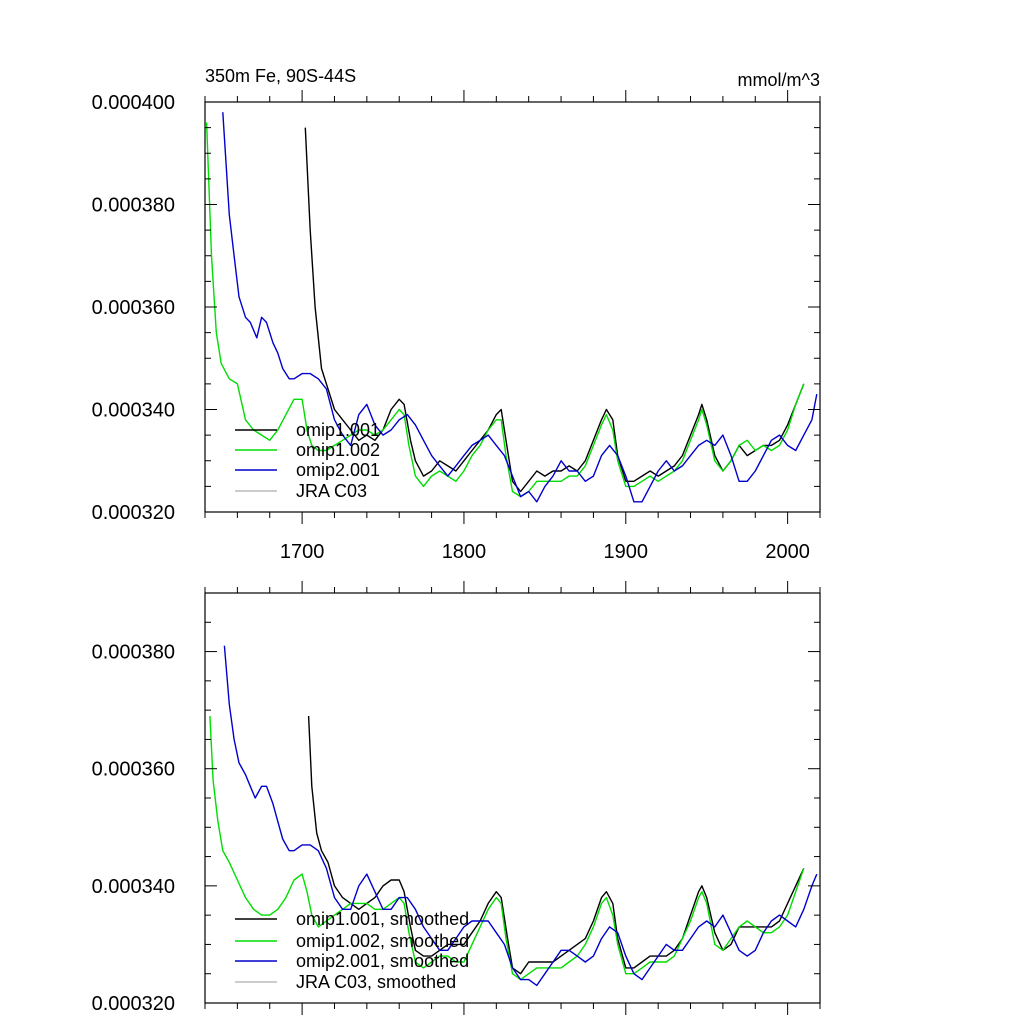 This screenshot has height=1024, width=1024. Describe the element at coordinates (133, 206) in the screenshot. I see `top-ytick-label-3: 0.000380` at that location.